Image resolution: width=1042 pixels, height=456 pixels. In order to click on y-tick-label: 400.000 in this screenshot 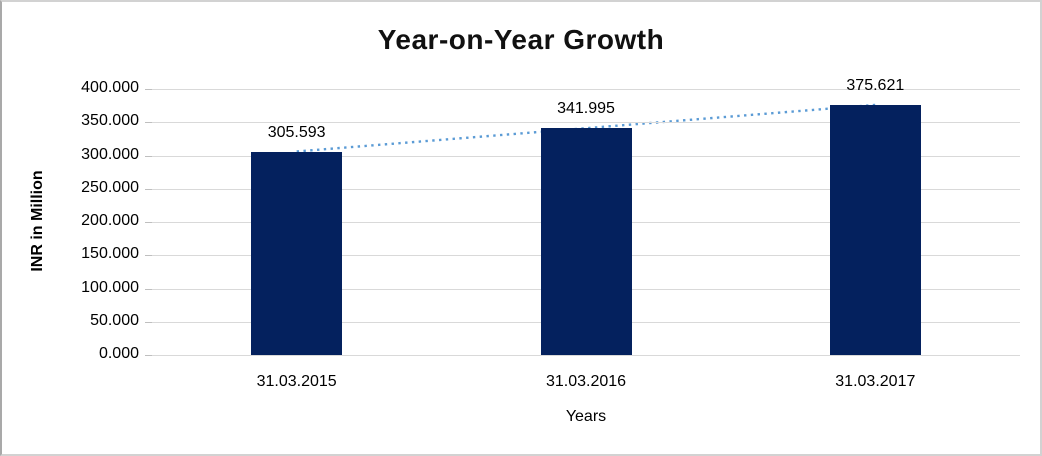, I will do `click(110, 87)`.